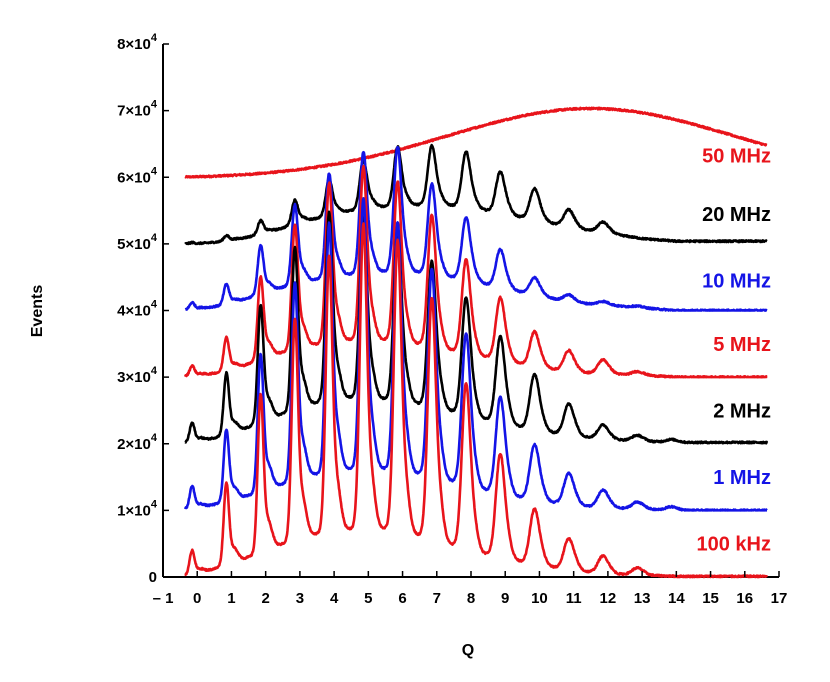  What do you see at coordinates (539, 598) in the screenshot?
I see `x-tick-label: 10` at bounding box center [539, 598].